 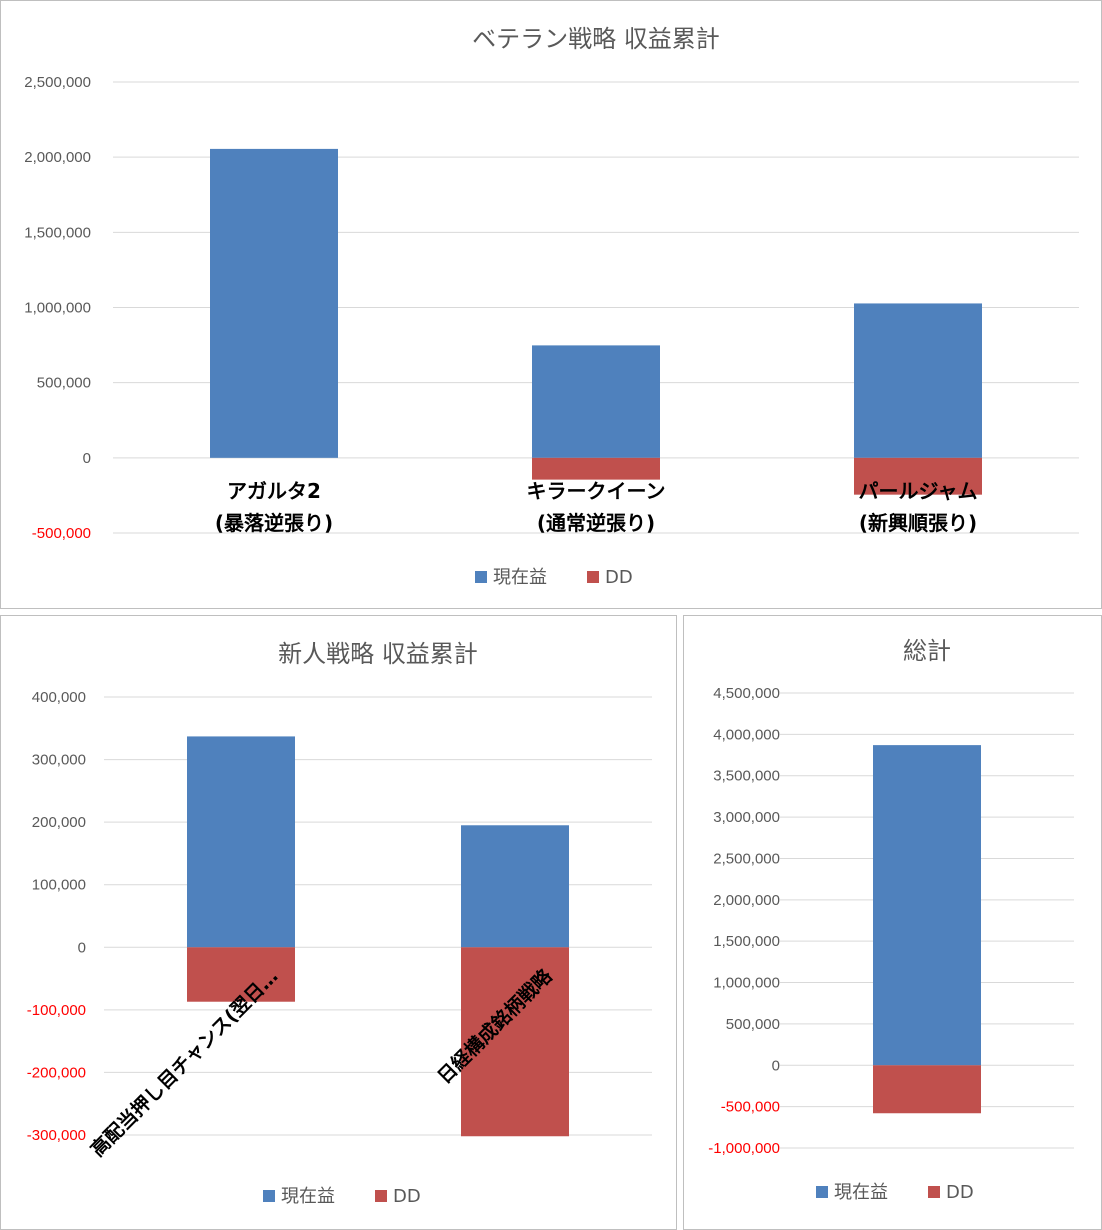 What do you see at coordinates (59, 822) in the screenshot?
I see `y-tick-label: 200,000` at bounding box center [59, 822].